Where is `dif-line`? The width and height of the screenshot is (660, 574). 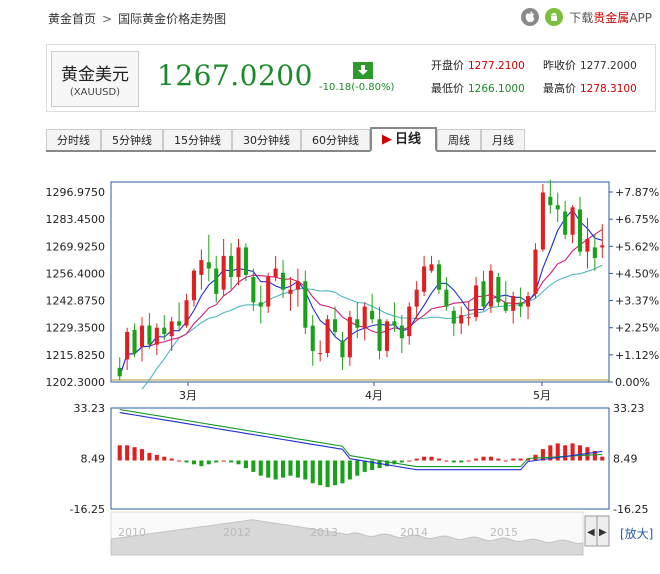
dif-line is located at coordinates (361, 441).